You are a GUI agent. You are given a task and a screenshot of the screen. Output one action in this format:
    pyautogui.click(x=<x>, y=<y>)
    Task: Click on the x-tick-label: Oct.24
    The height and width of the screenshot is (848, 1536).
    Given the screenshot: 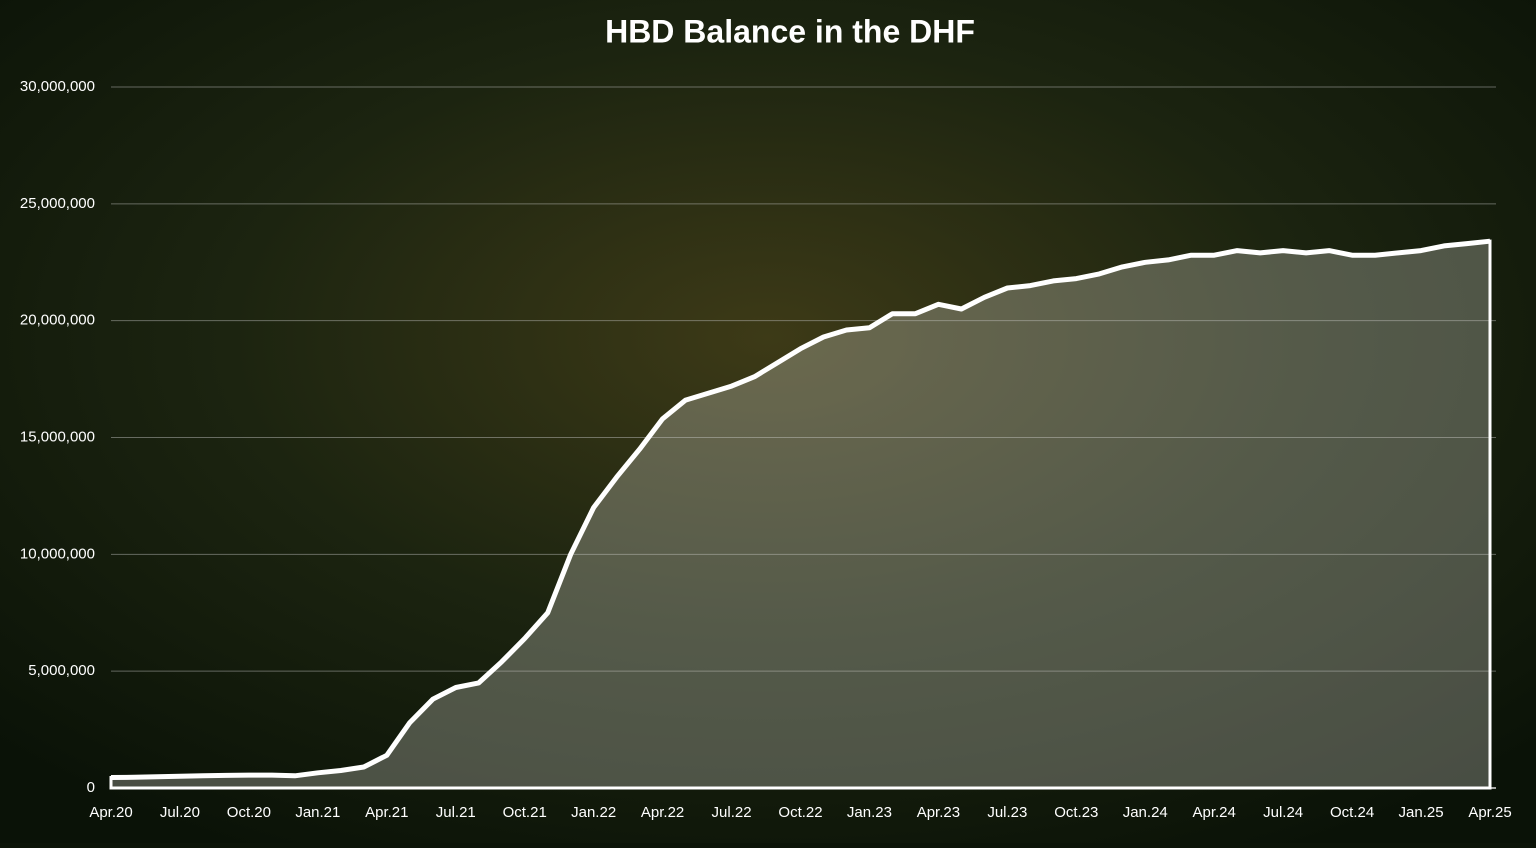 What is the action you would take?
    pyautogui.click(x=1352, y=812)
    